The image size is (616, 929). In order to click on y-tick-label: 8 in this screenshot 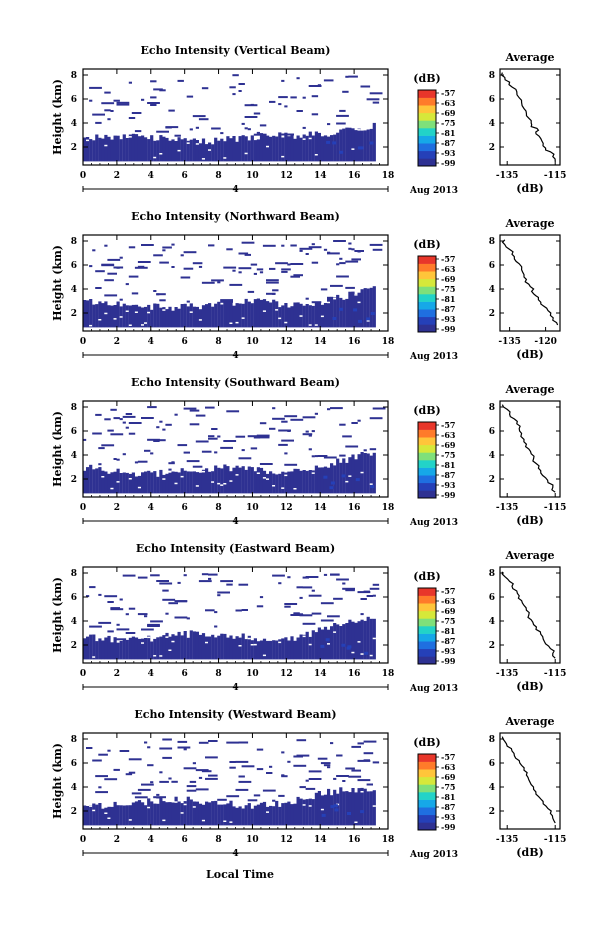, I will do `click(74, 408)`.